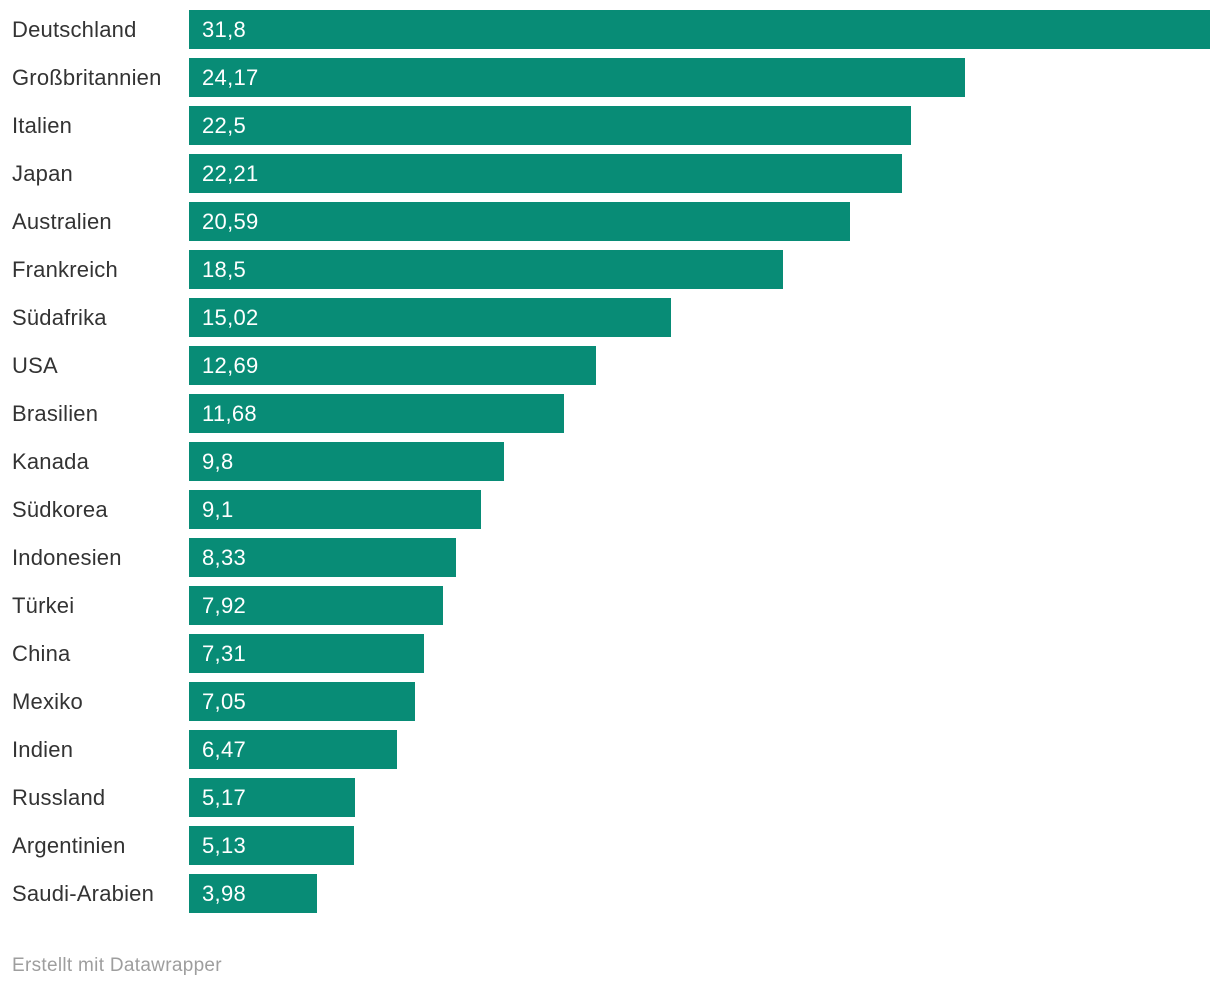 The image size is (1220, 990). What do you see at coordinates (59, 317) in the screenshot?
I see `category-label: Südafrika` at bounding box center [59, 317].